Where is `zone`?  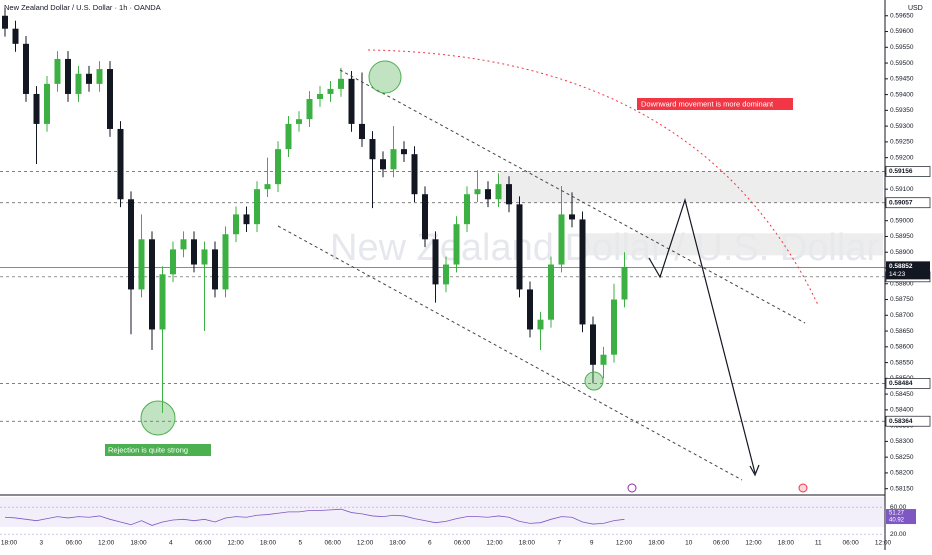 zone is located at coordinates (731, 244).